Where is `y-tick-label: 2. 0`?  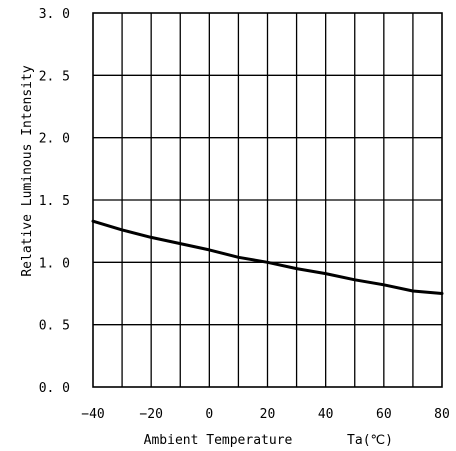
y-tick-label: 2. 0 is located at coordinates (54, 139).